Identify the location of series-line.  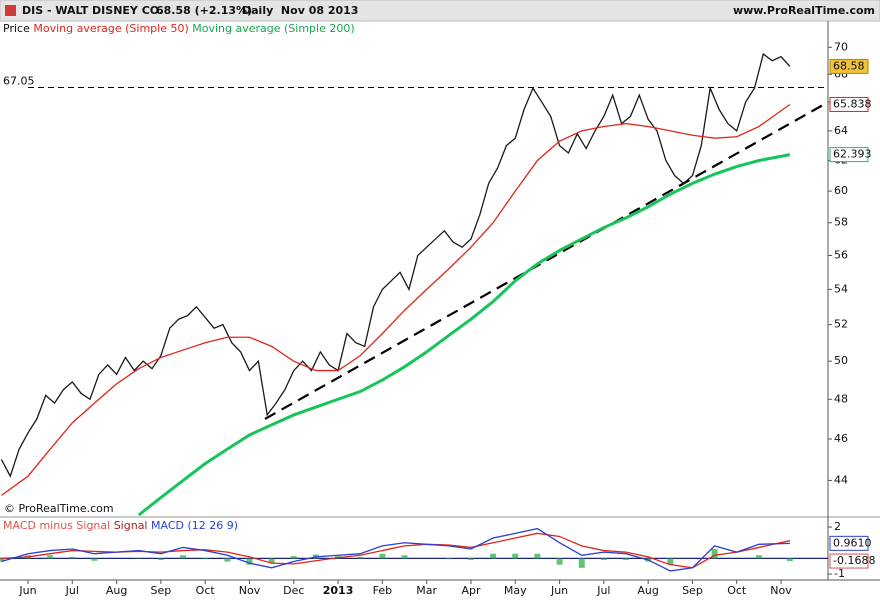
(395, 549).